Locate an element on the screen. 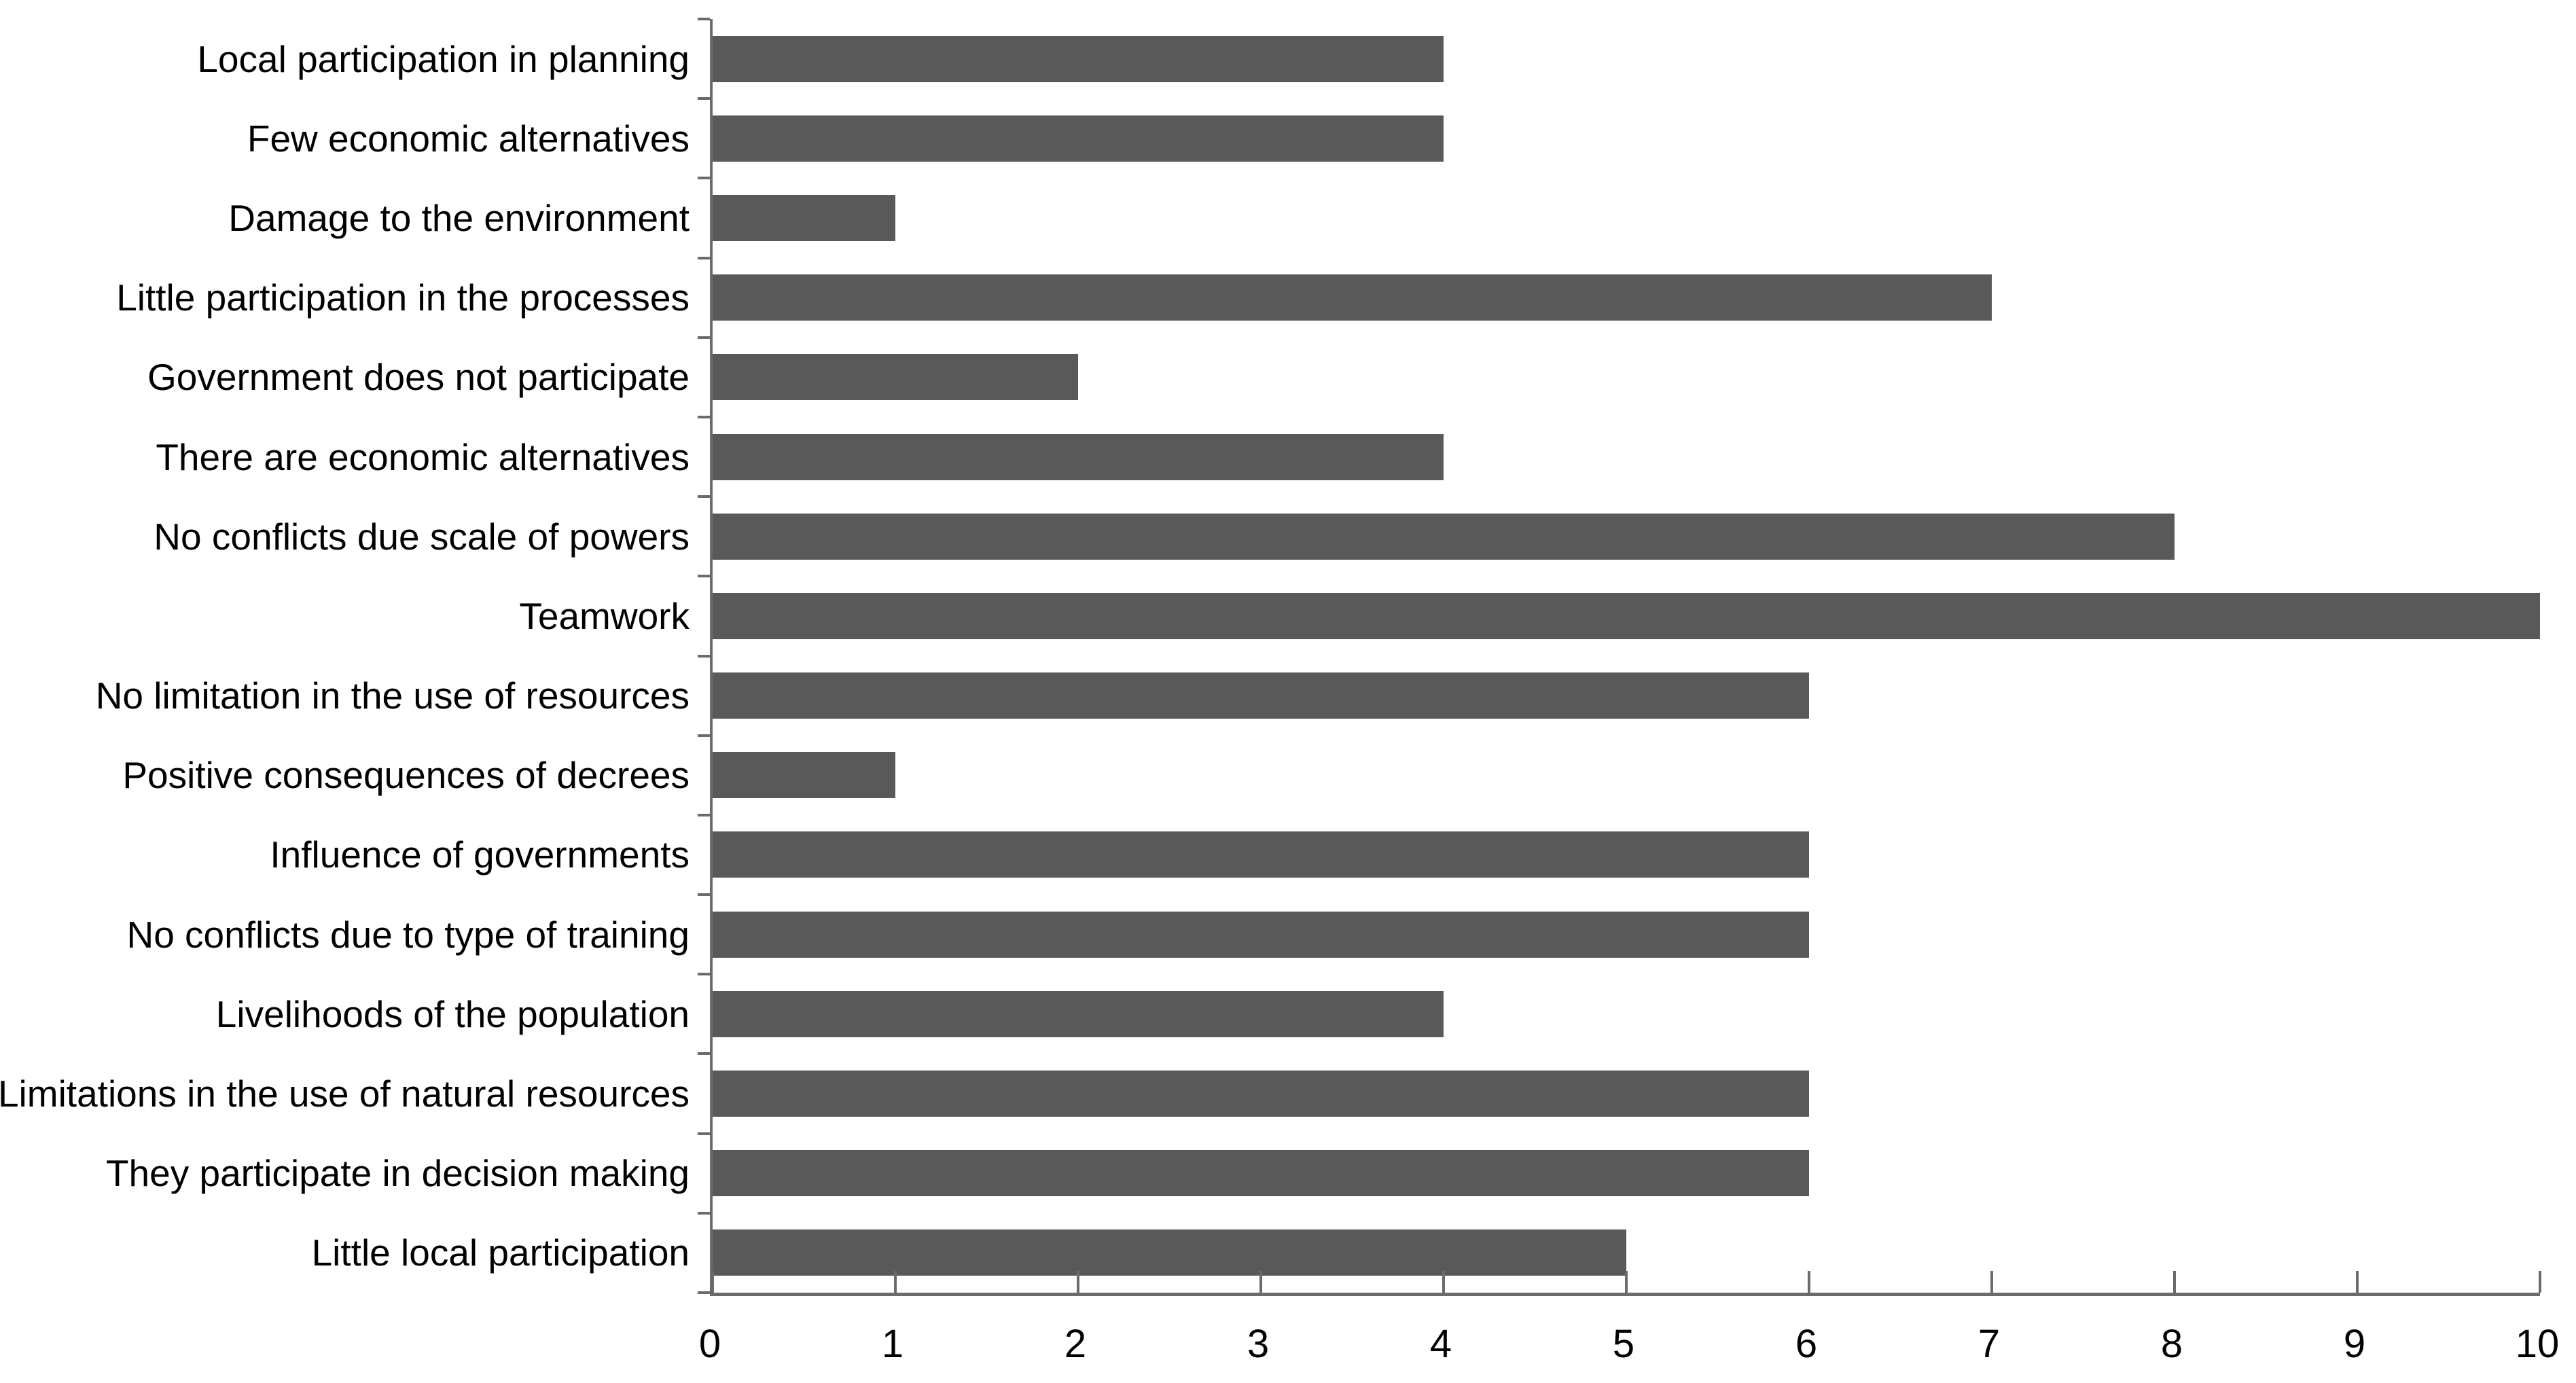 The width and height of the screenshot is (2576, 1383). table-row: Local participation in planning is located at coordinates (1368, 58).